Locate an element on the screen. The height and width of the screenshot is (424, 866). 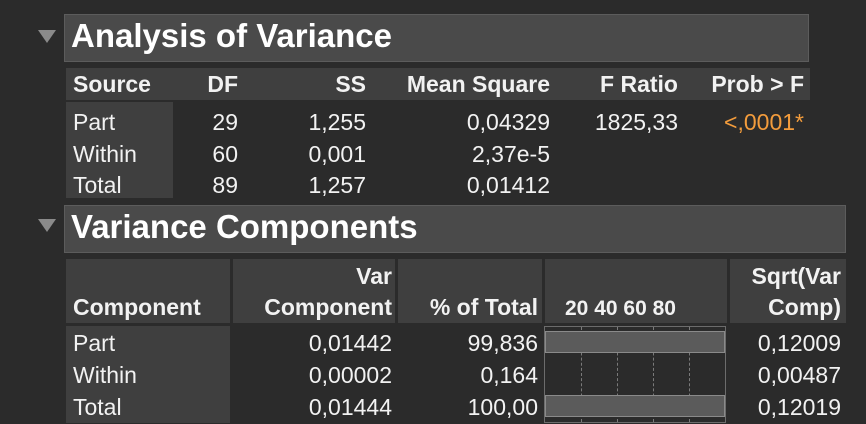
anova-row-part-df: 29 is located at coordinates (225, 122).